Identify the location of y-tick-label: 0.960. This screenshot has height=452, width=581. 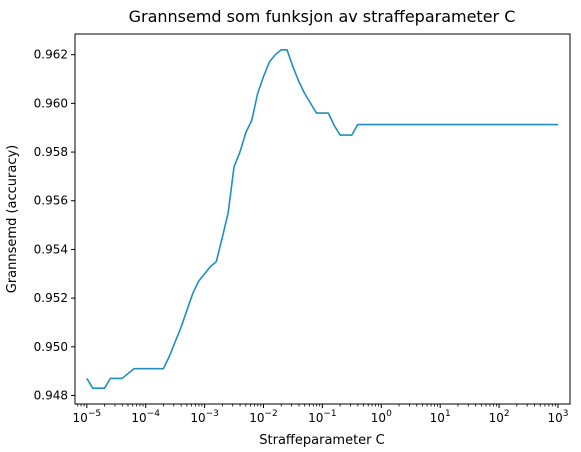
(51, 103).